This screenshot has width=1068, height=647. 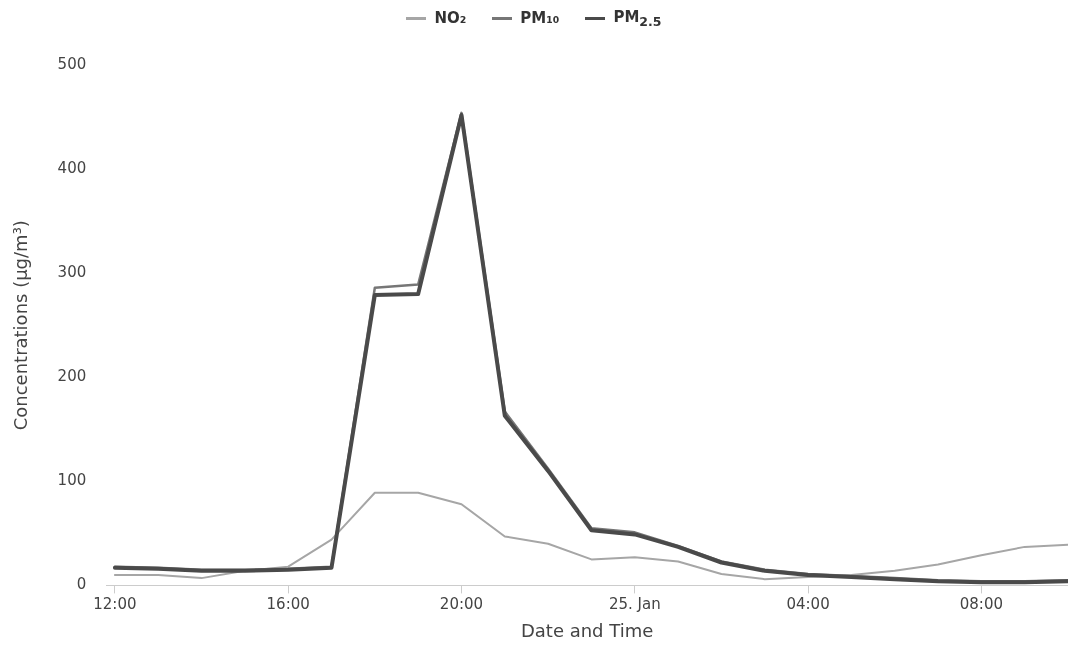 What do you see at coordinates (634, 604) in the screenshot?
I see `x-tick-label: 25. Jan` at bounding box center [634, 604].